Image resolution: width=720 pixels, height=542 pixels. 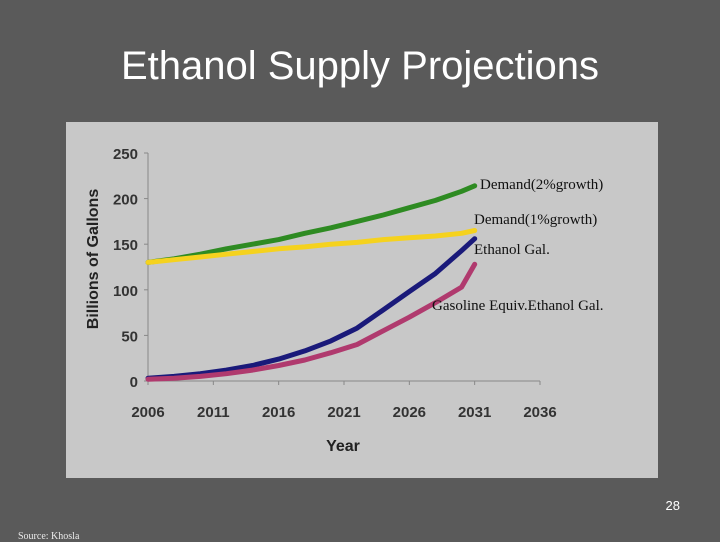 What do you see at coordinates (672, 505) in the screenshot?
I see `page-number: 28` at bounding box center [672, 505].